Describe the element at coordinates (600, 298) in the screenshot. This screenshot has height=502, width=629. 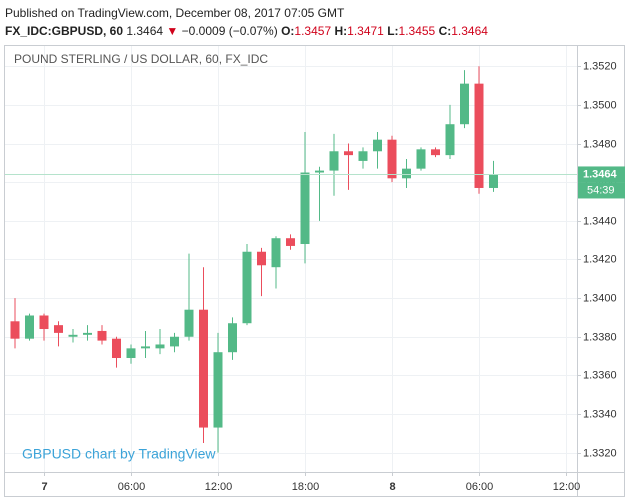
I see `y-tick-label: 1.3400` at that location.